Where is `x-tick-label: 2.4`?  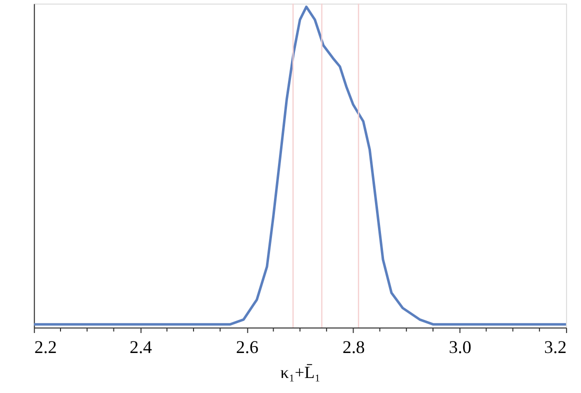
x-tick-label: 2.4 is located at coordinates (141, 346).